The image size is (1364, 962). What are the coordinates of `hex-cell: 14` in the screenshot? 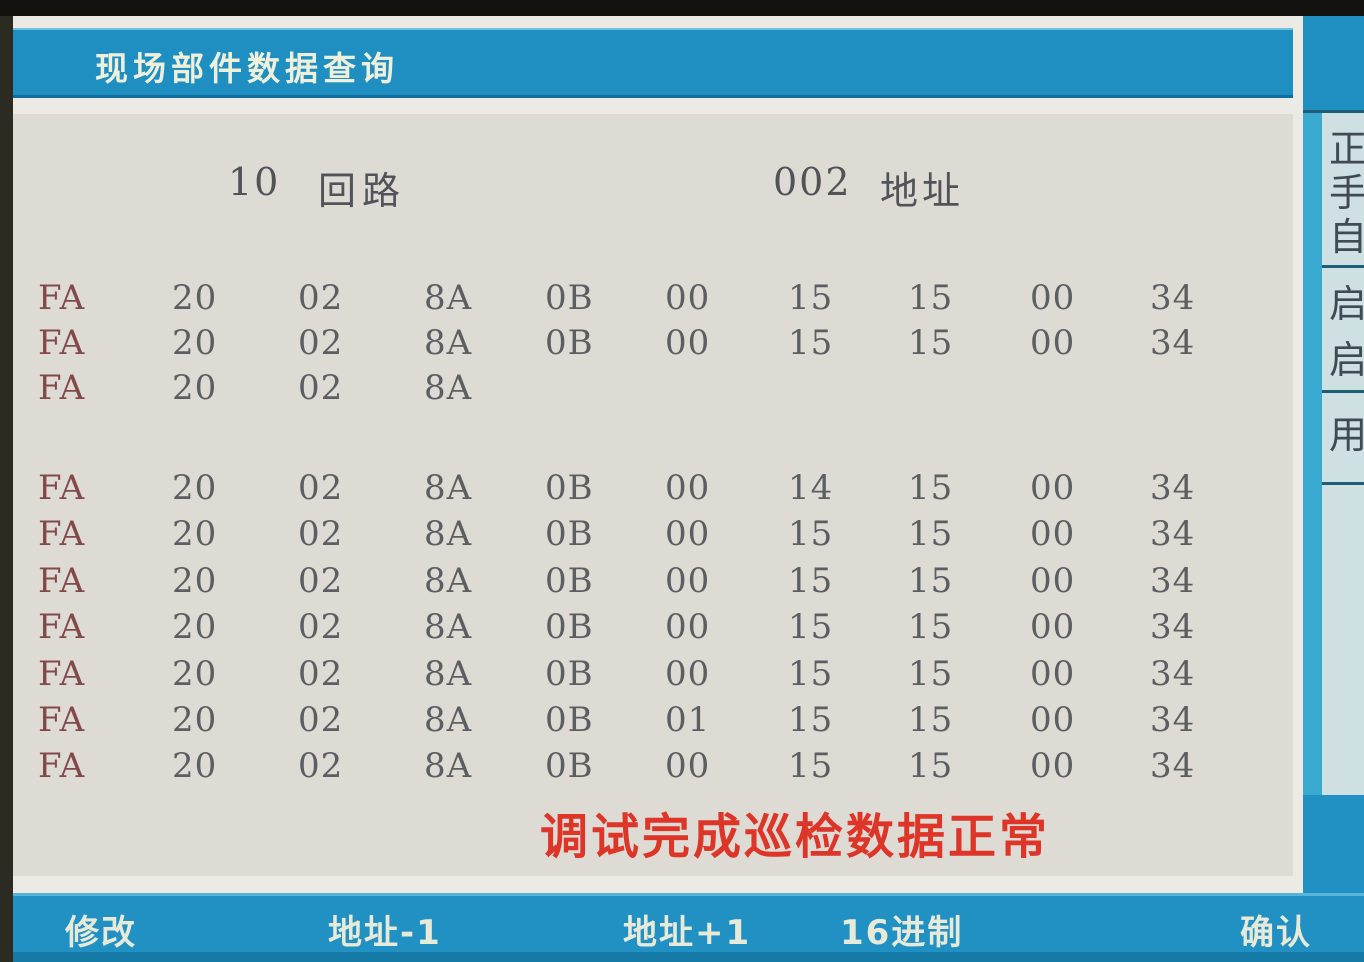 It's located at (811, 488).